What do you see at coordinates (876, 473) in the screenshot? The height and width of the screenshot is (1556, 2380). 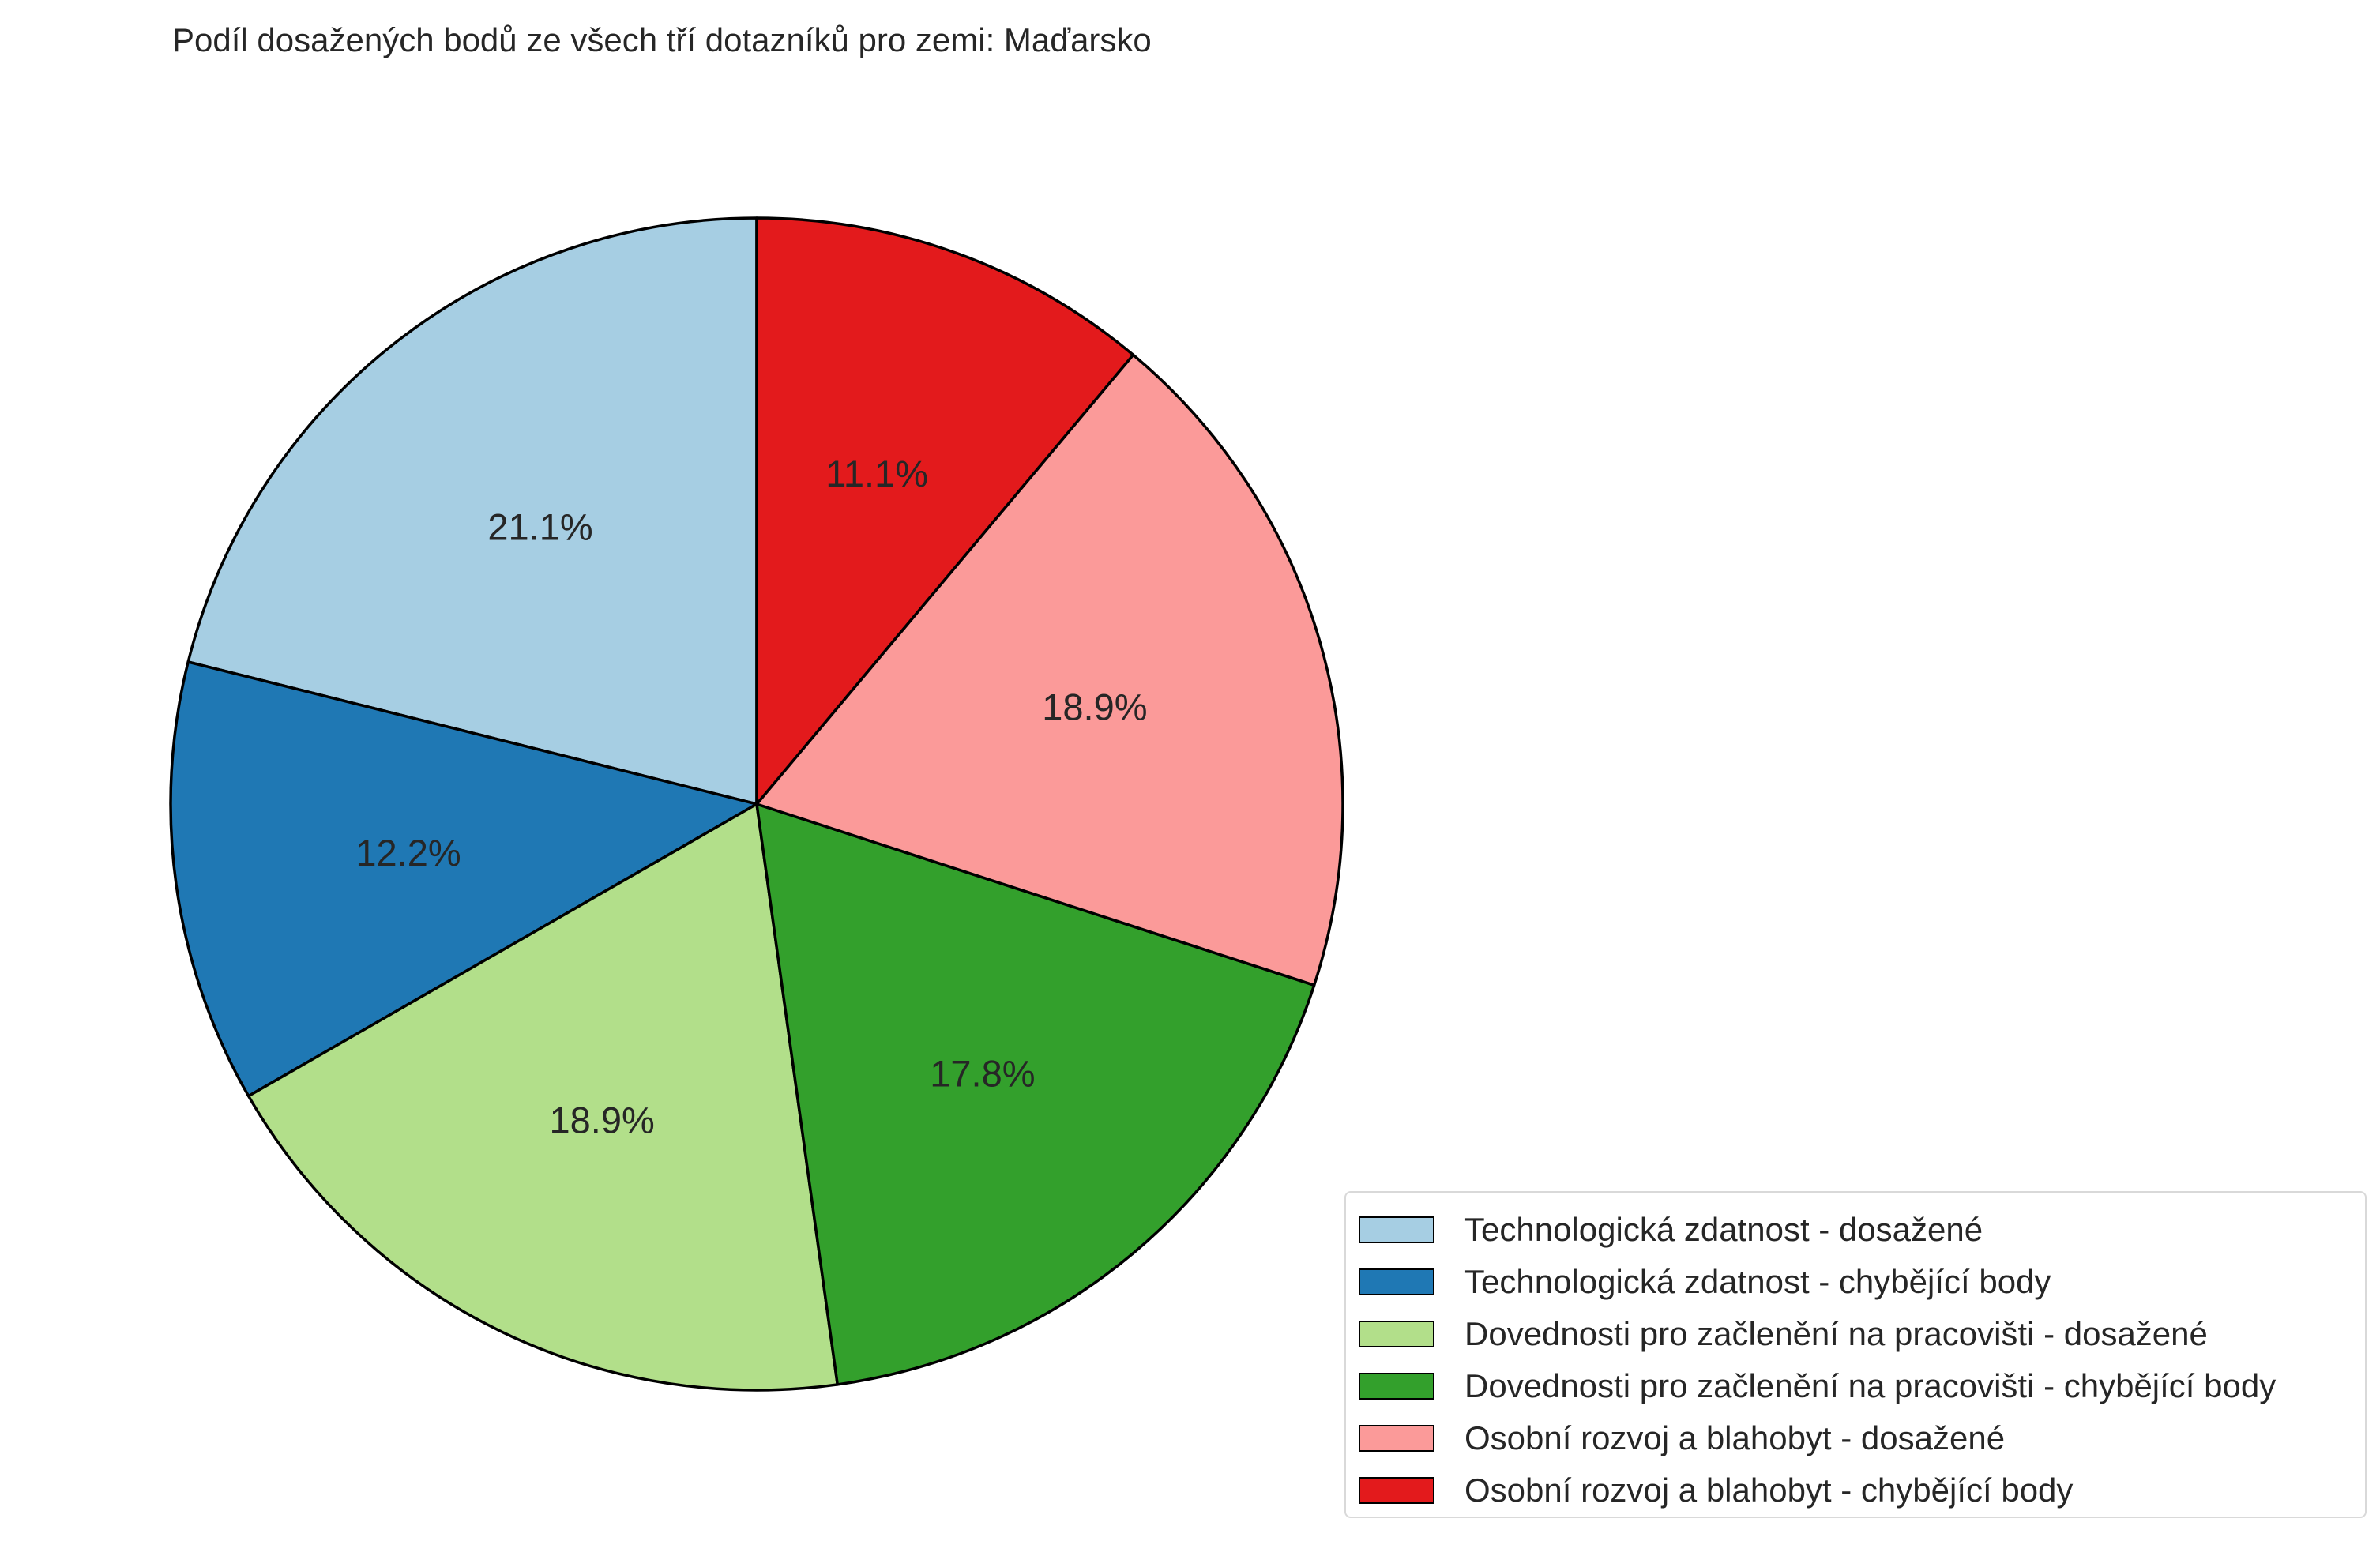 I see `slice-percent-label-5: 11.1%` at bounding box center [876, 473].